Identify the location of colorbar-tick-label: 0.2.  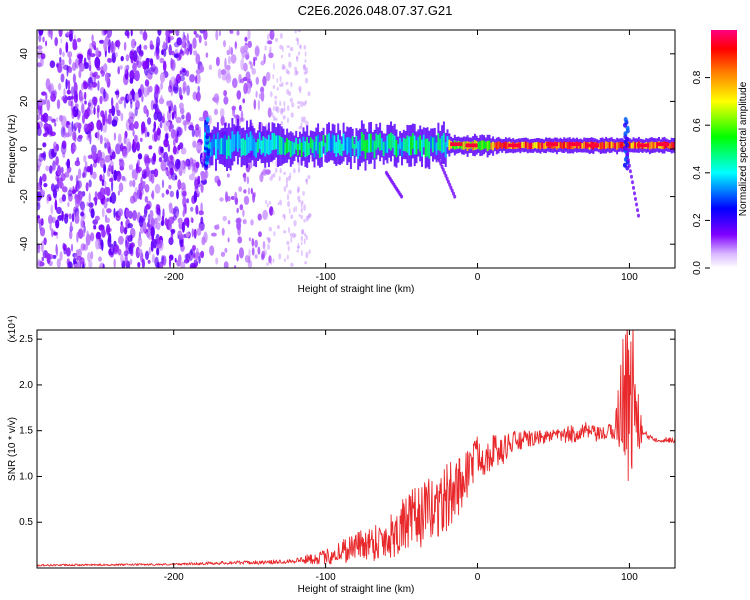
(697, 220).